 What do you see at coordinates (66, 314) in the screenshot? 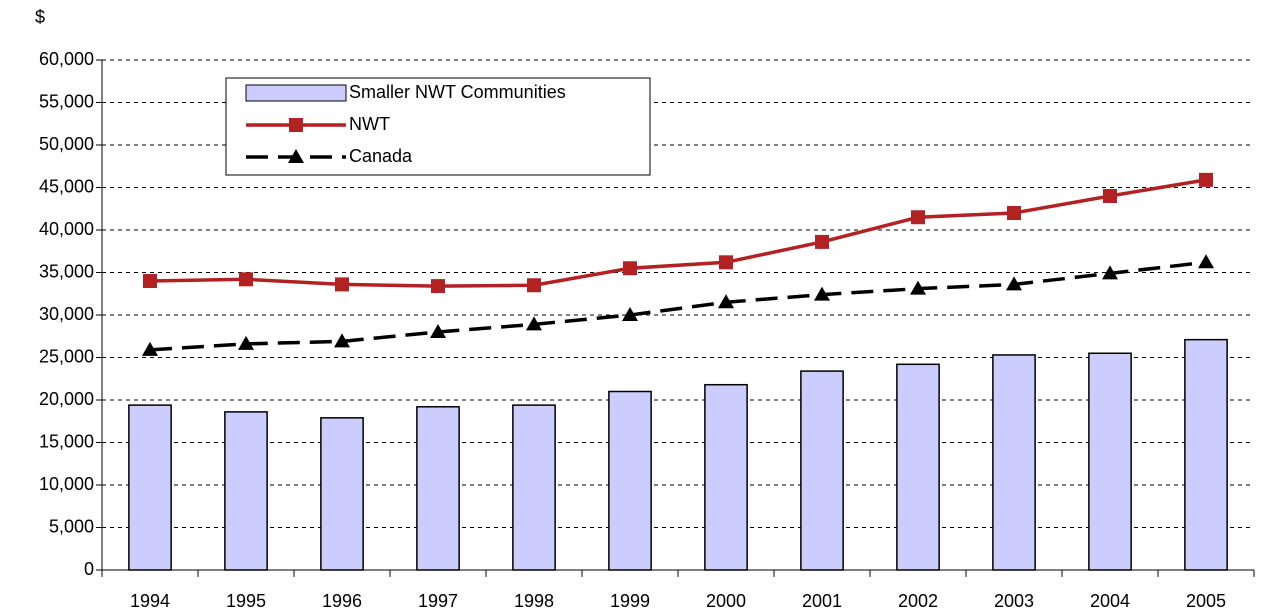
I see `y-tick-label: 30,000` at bounding box center [66, 314].